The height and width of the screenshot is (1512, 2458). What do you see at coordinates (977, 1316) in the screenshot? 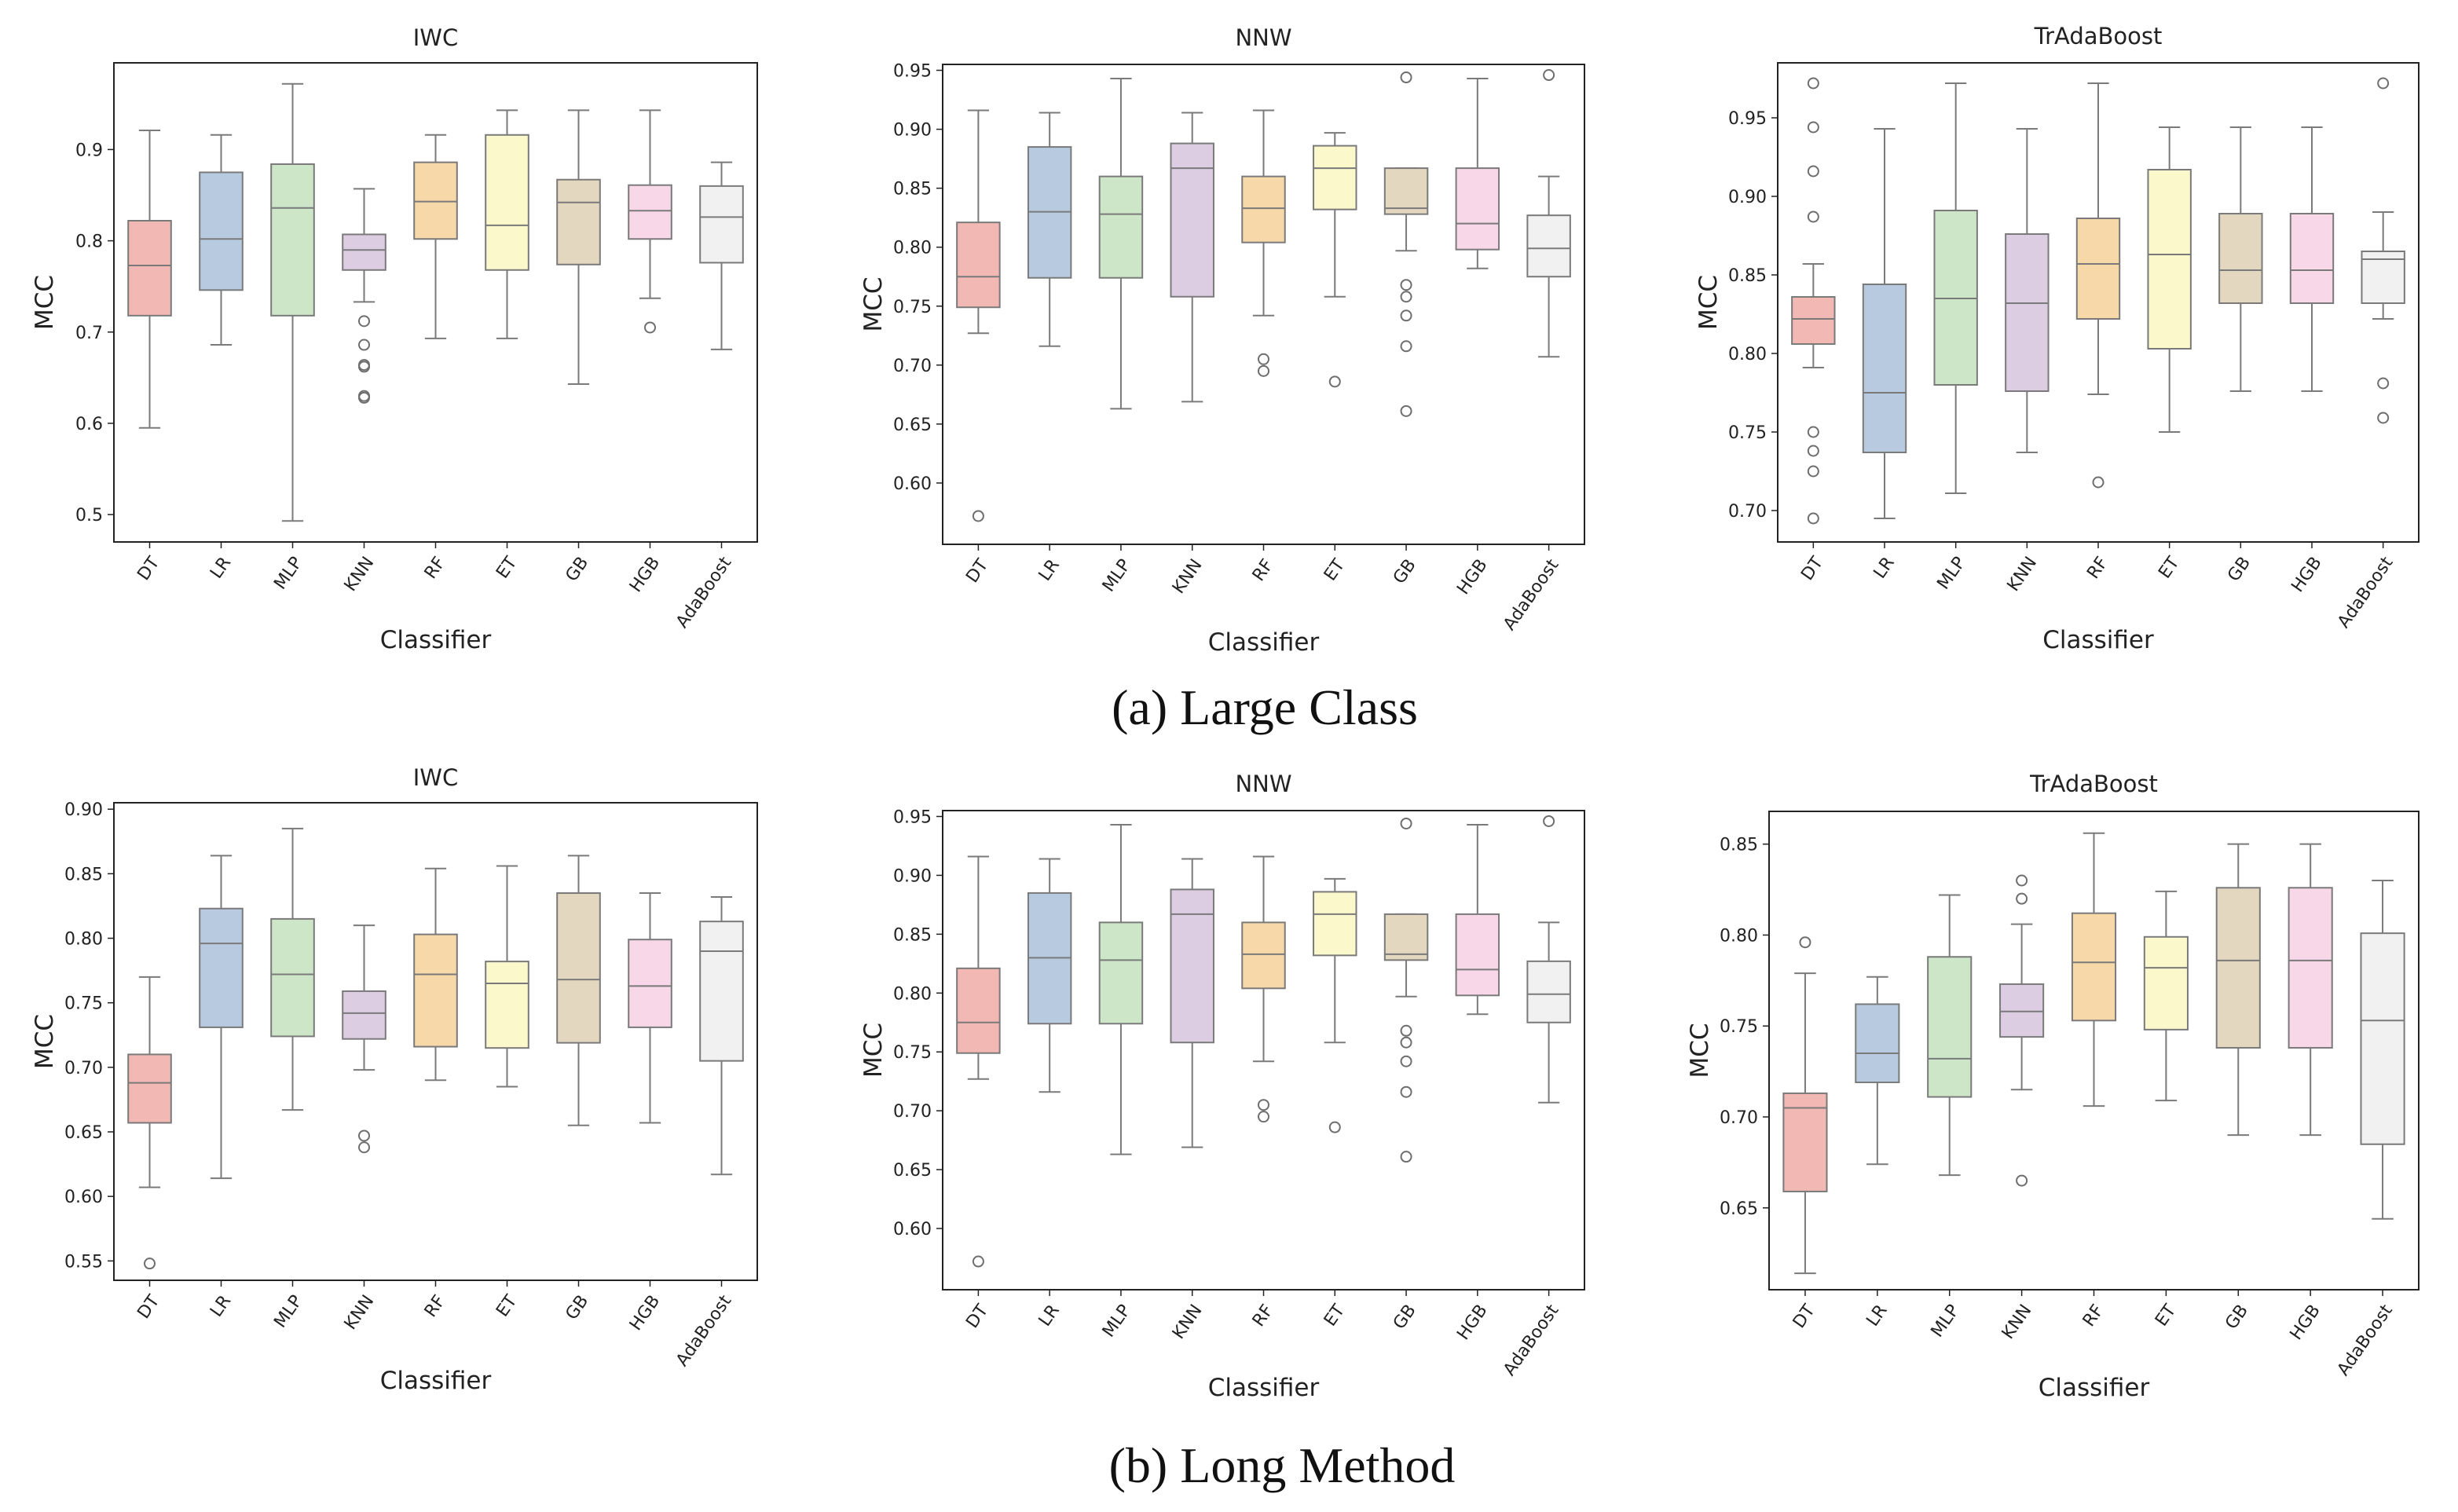
I see `x-tick-label: DT` at bounding box center [977, 1316].